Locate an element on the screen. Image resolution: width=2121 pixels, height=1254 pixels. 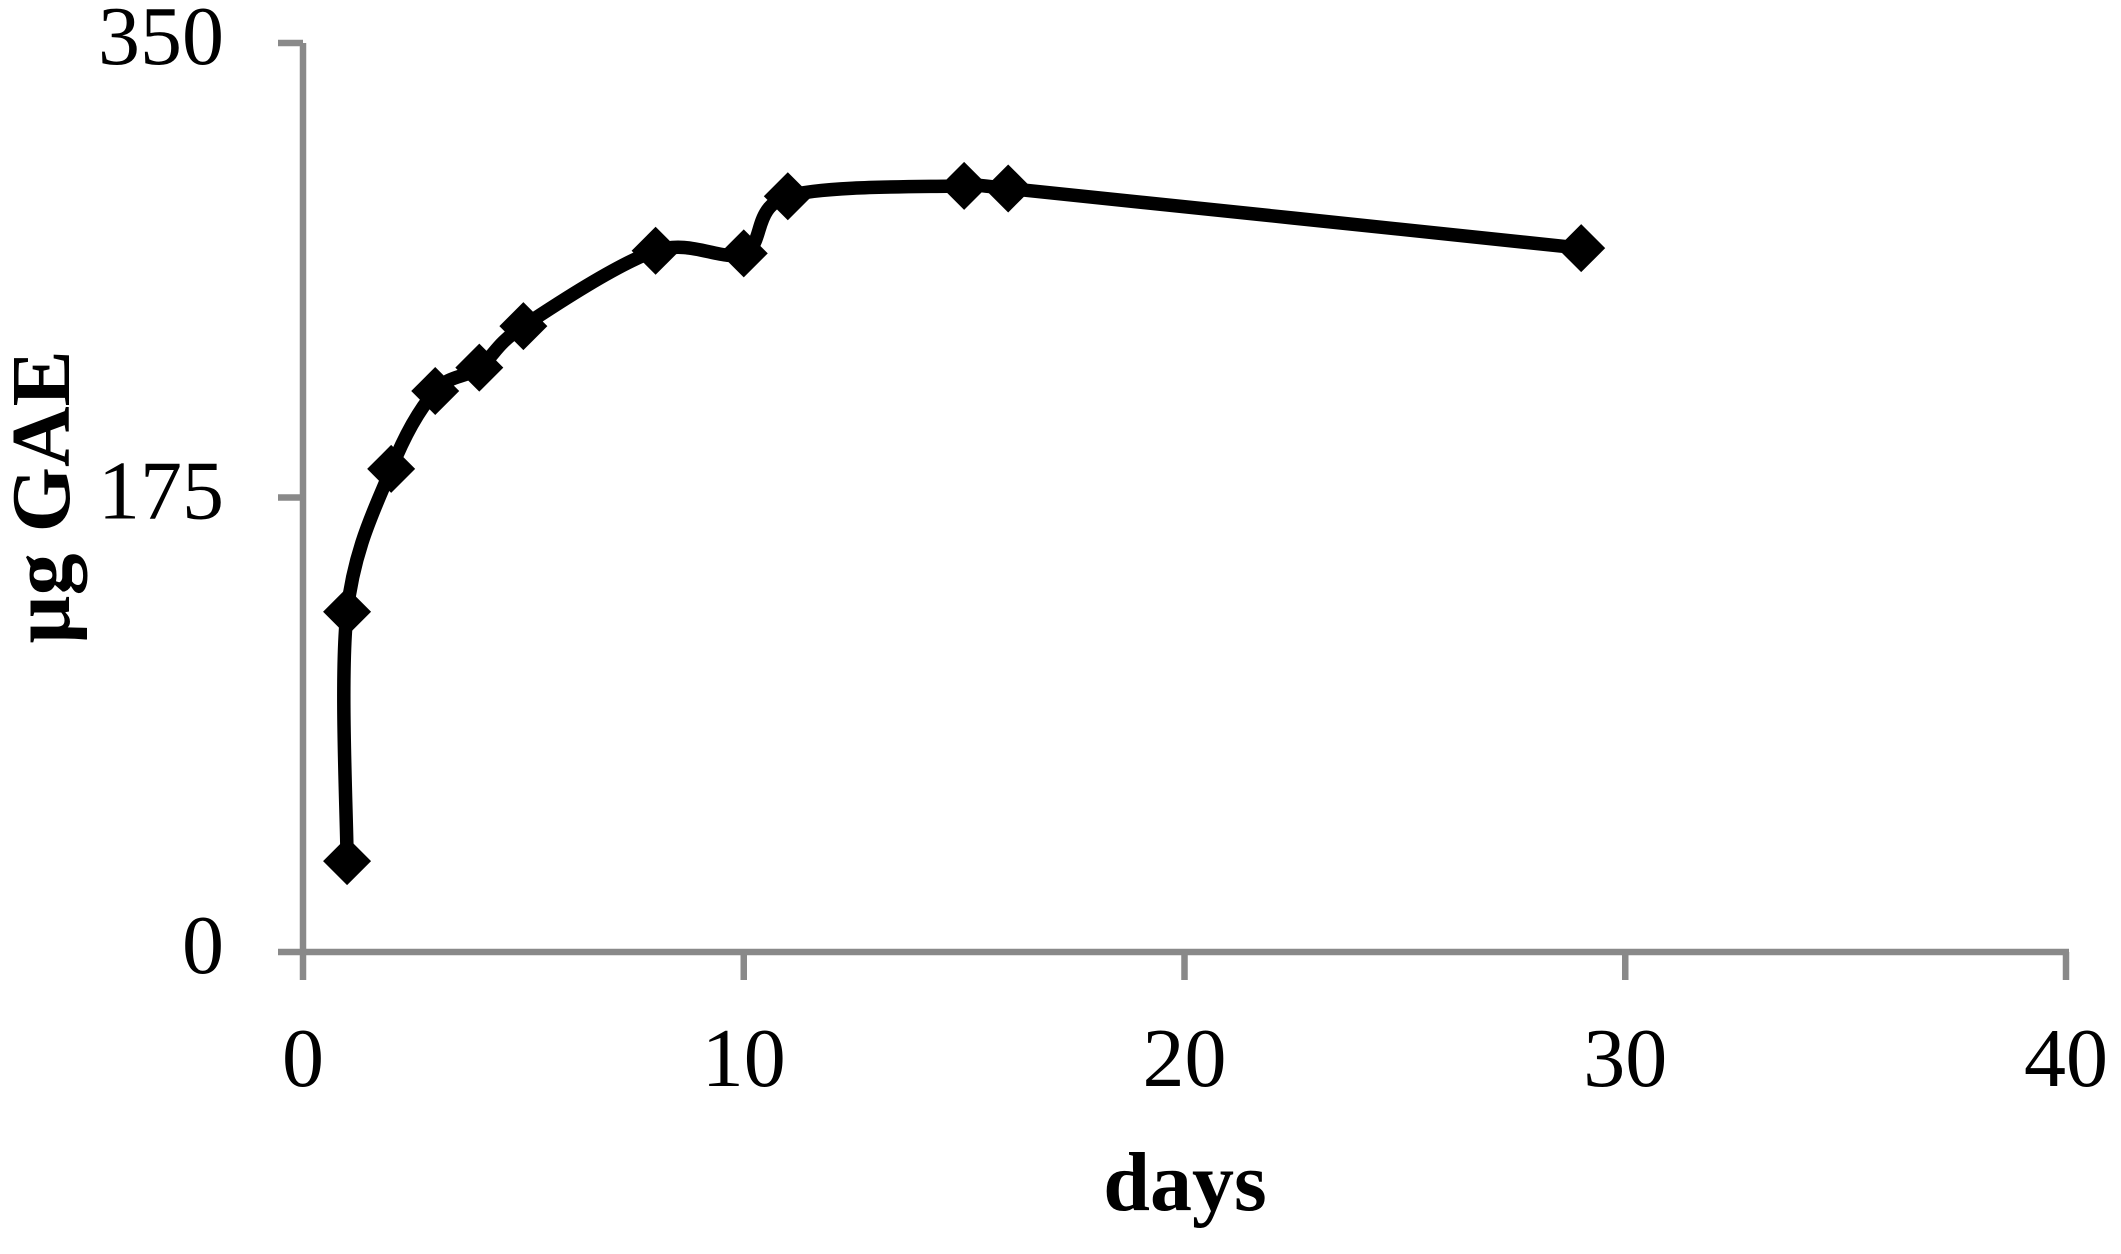
x-tick-label-20: 20 is located at coordinates (1185, 1058).